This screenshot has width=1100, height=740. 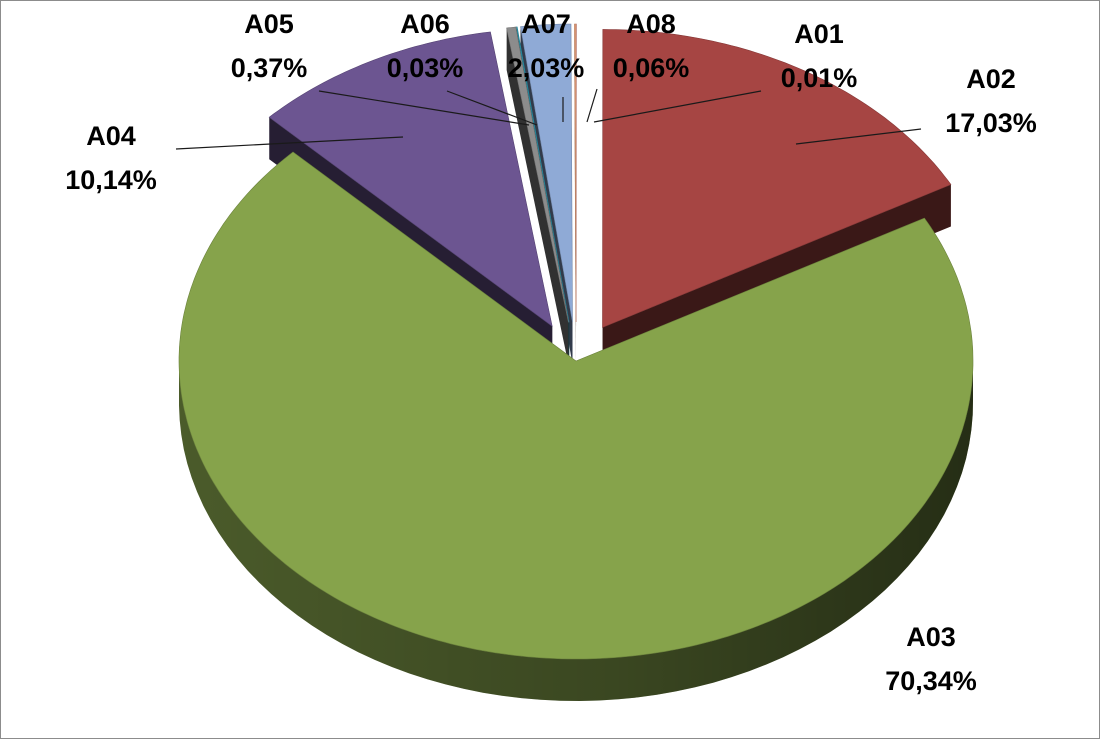 I want to click on category-label: A04, so click(x=111, y=136).